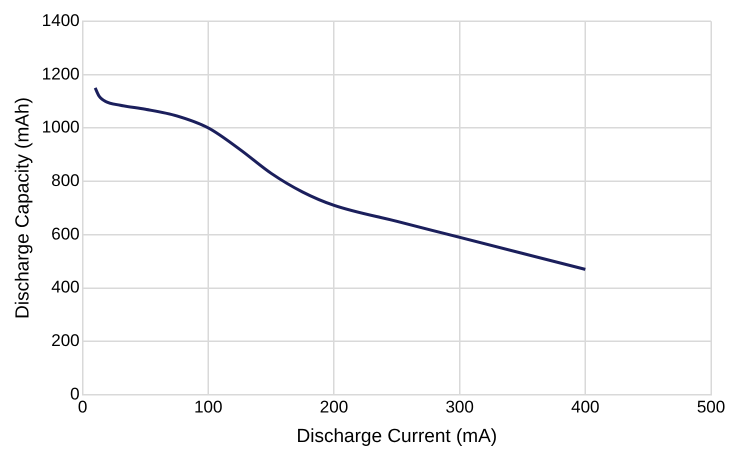  What do you see at coordinates (334, 407) in the screenshot?
I see `x-tick-label: 200` at bounding box center [334, 407].